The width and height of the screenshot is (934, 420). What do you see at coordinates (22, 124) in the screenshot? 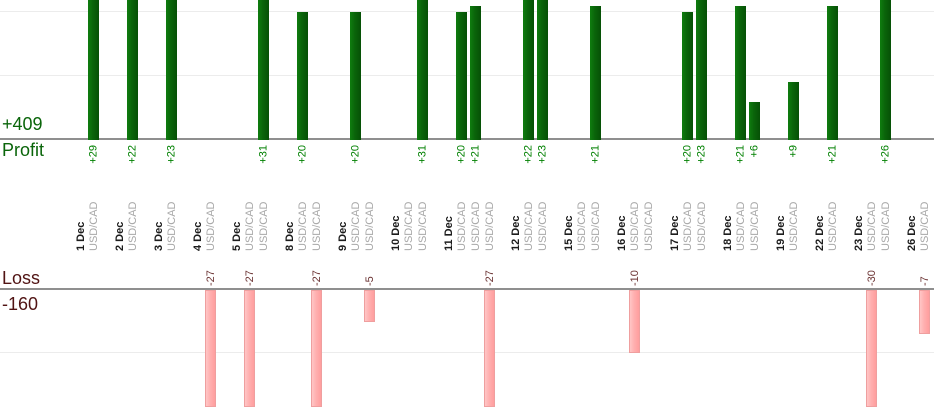
I see `profit-total-label: +409` at bounding box center [22, 124].